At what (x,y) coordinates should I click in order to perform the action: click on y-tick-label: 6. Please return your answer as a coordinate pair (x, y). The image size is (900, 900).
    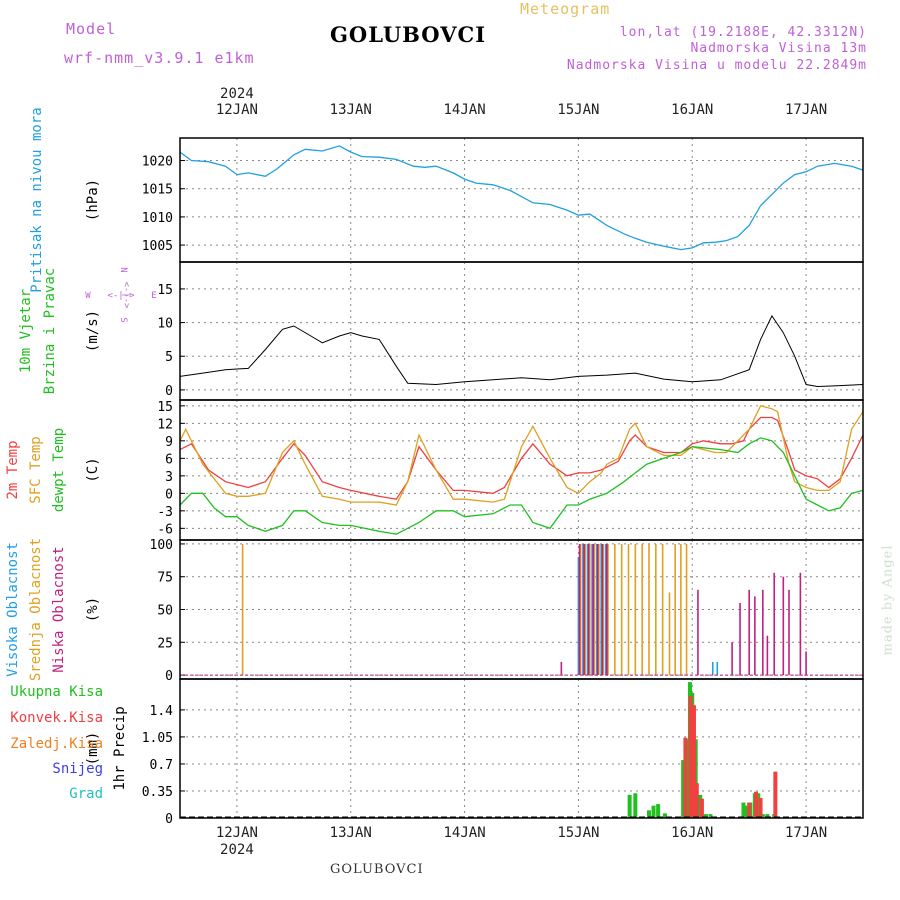
    Looking at the image, I should click on (169, 459).